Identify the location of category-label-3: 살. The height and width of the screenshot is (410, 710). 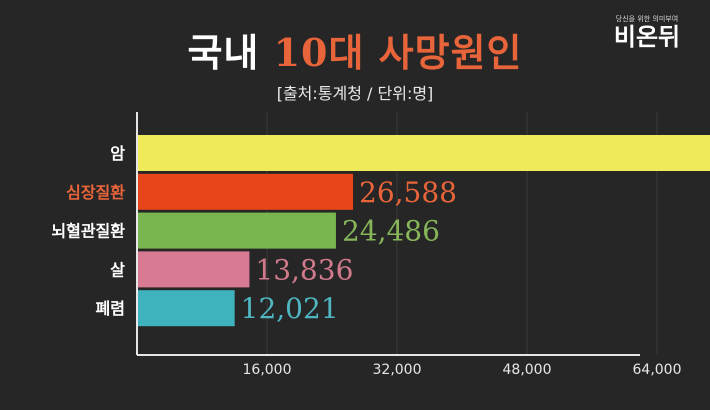
(117, 269).